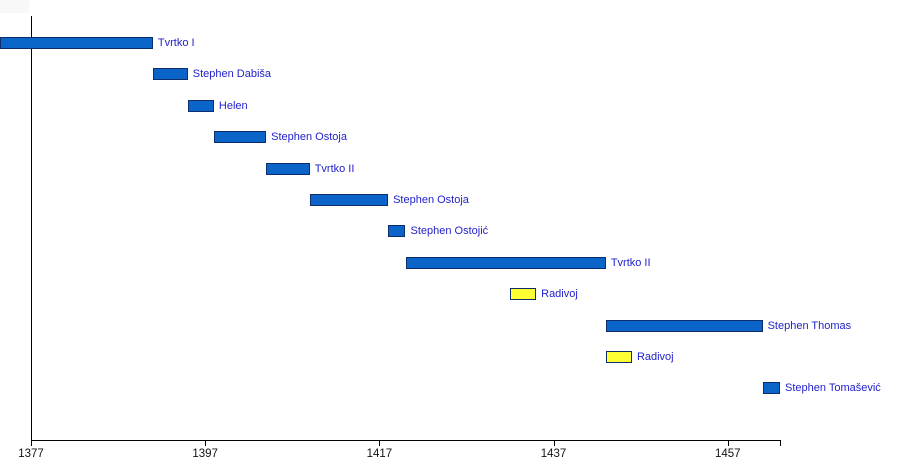 The height and width of the screenshot is (470, 900). Describe the element at coordinates (233, 105) in the screenshot. I see `bar-label: Helen` at that location.